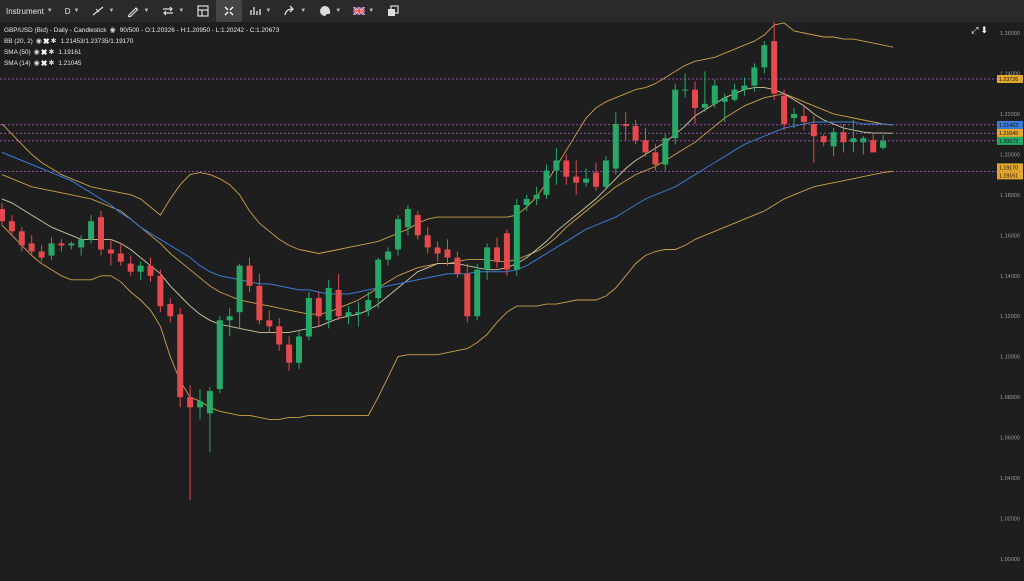 The height and width of the screenshot is (581, 1024). What do you see at coordinates (18, 41) in the screenshot?
I see `legend-bb-label: BB (20, 2)` at bounding box center [18, 41].